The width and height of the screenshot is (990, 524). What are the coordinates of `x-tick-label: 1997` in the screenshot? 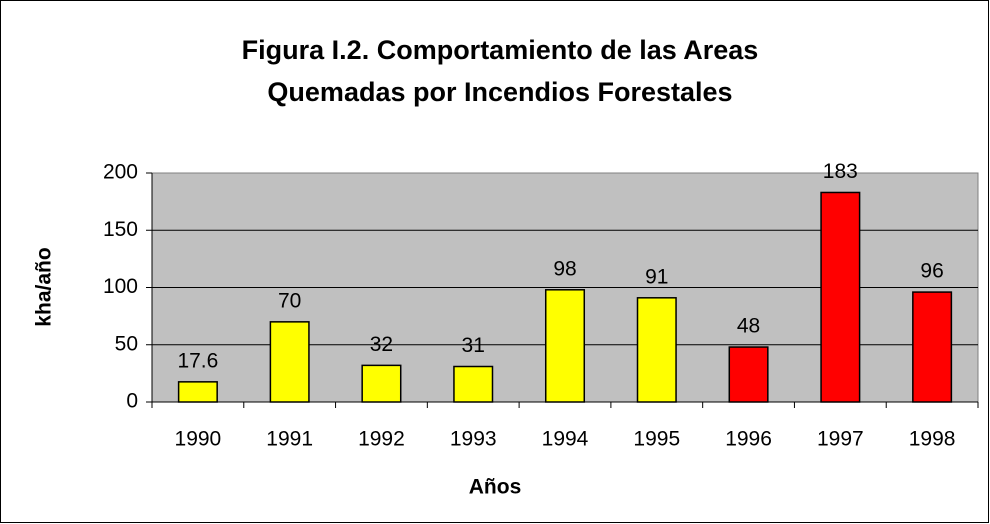 It's located at (840, 439).